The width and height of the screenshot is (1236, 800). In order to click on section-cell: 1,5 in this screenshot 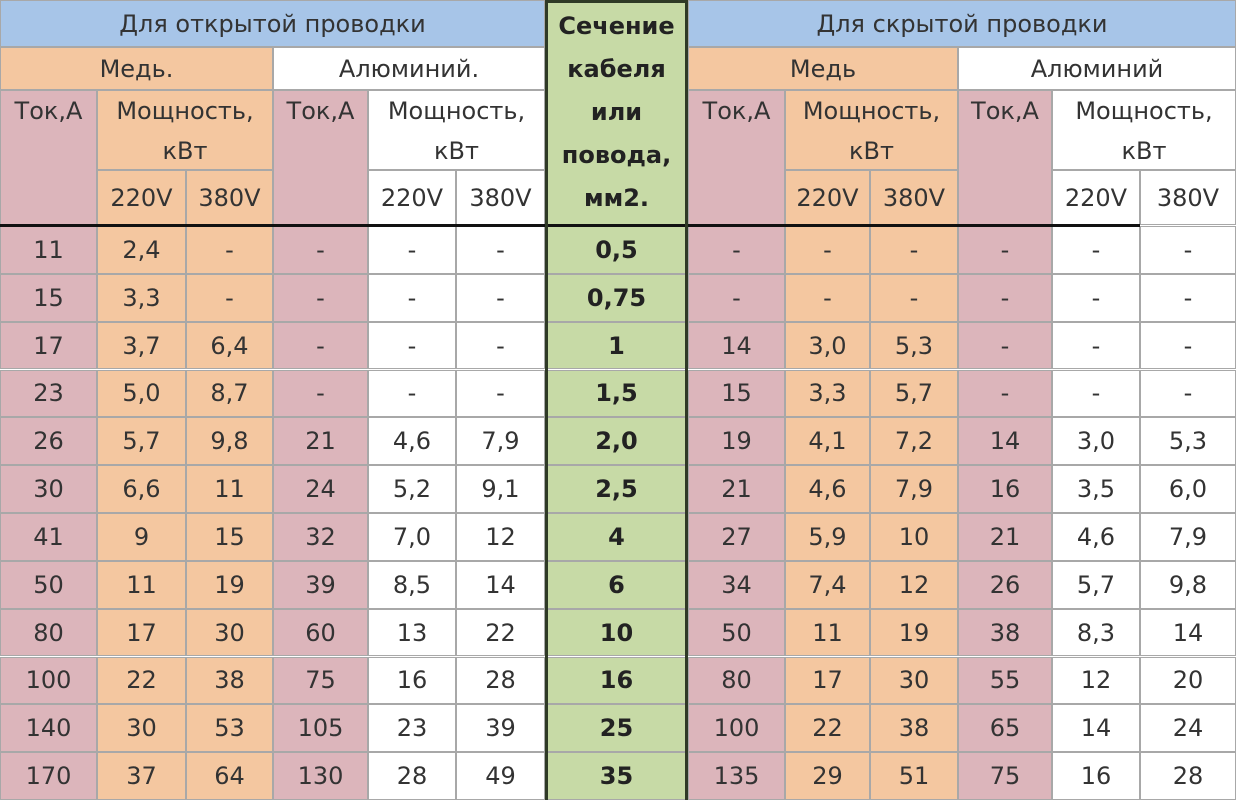, I will do `click(616, 393)`.